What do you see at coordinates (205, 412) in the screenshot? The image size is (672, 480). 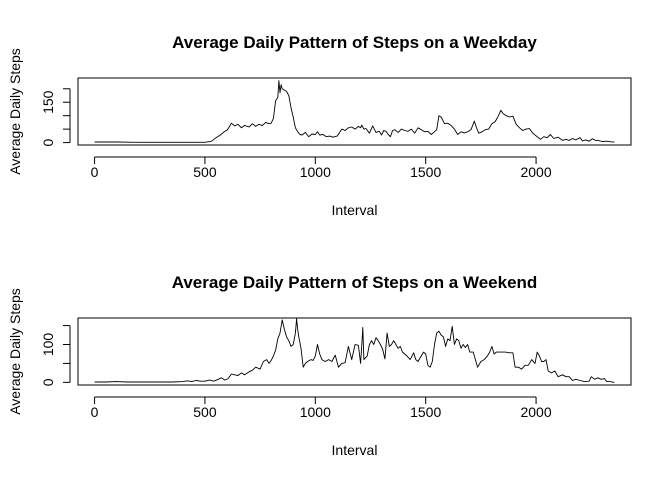 I see `weekend-x-tick-label: 500` at bounding box center [205, 412].